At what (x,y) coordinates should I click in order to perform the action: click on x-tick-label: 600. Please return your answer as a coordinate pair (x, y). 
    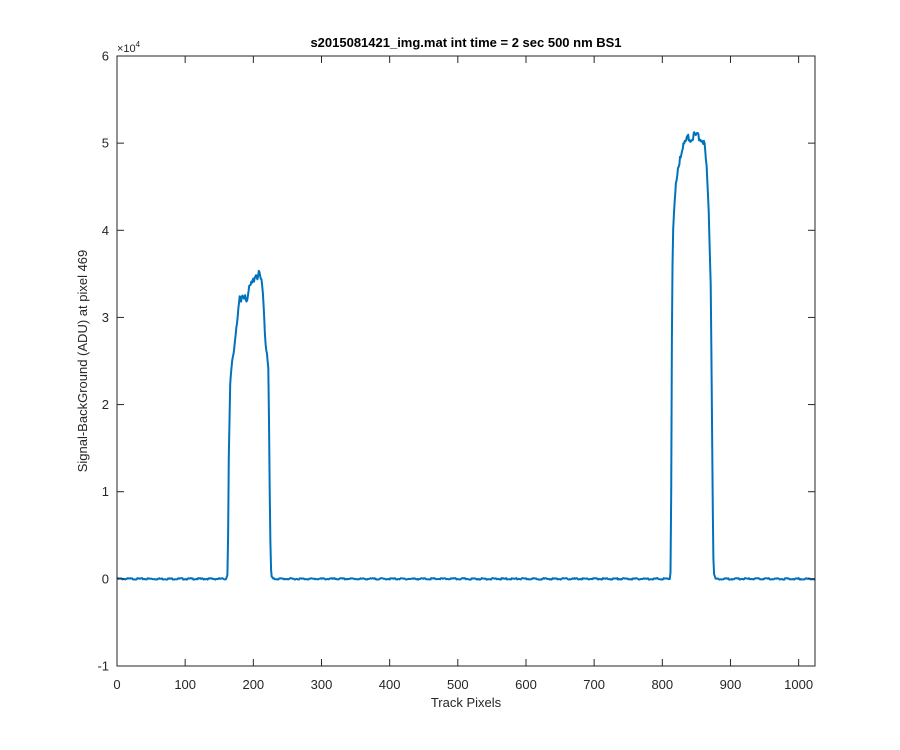
    Looking at the image, I should click on (526, 684).